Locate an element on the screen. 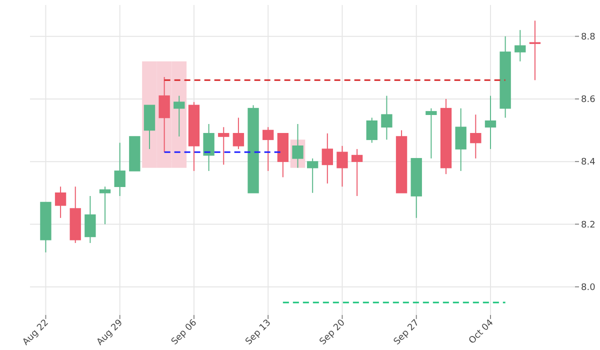  x-tick-label: Oct 04 is located at coordinates (481, 332).